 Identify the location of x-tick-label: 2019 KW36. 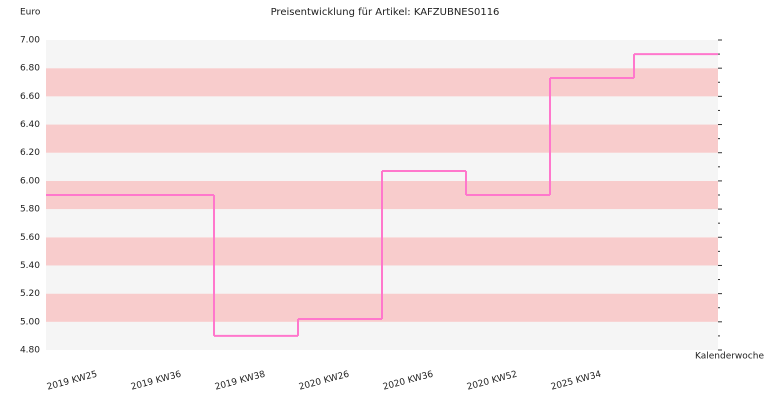
(156, 381).